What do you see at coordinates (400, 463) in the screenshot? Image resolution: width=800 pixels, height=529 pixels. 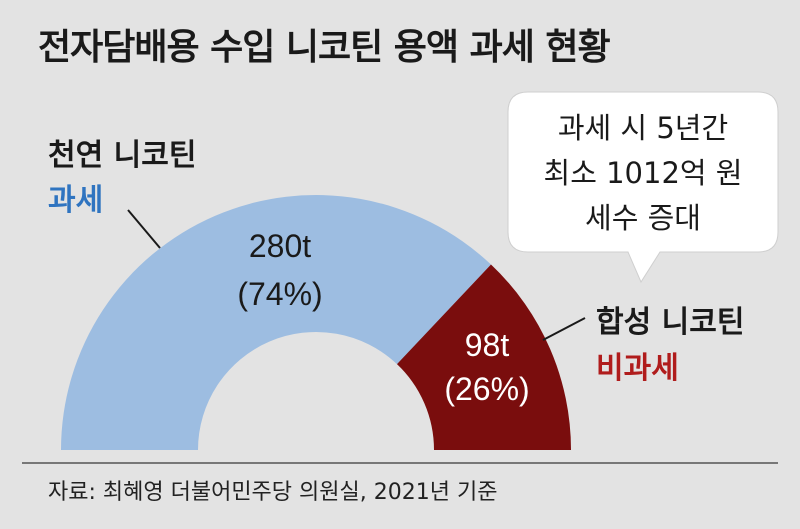 I see `footer-divider` at bounding box center [400, 463].